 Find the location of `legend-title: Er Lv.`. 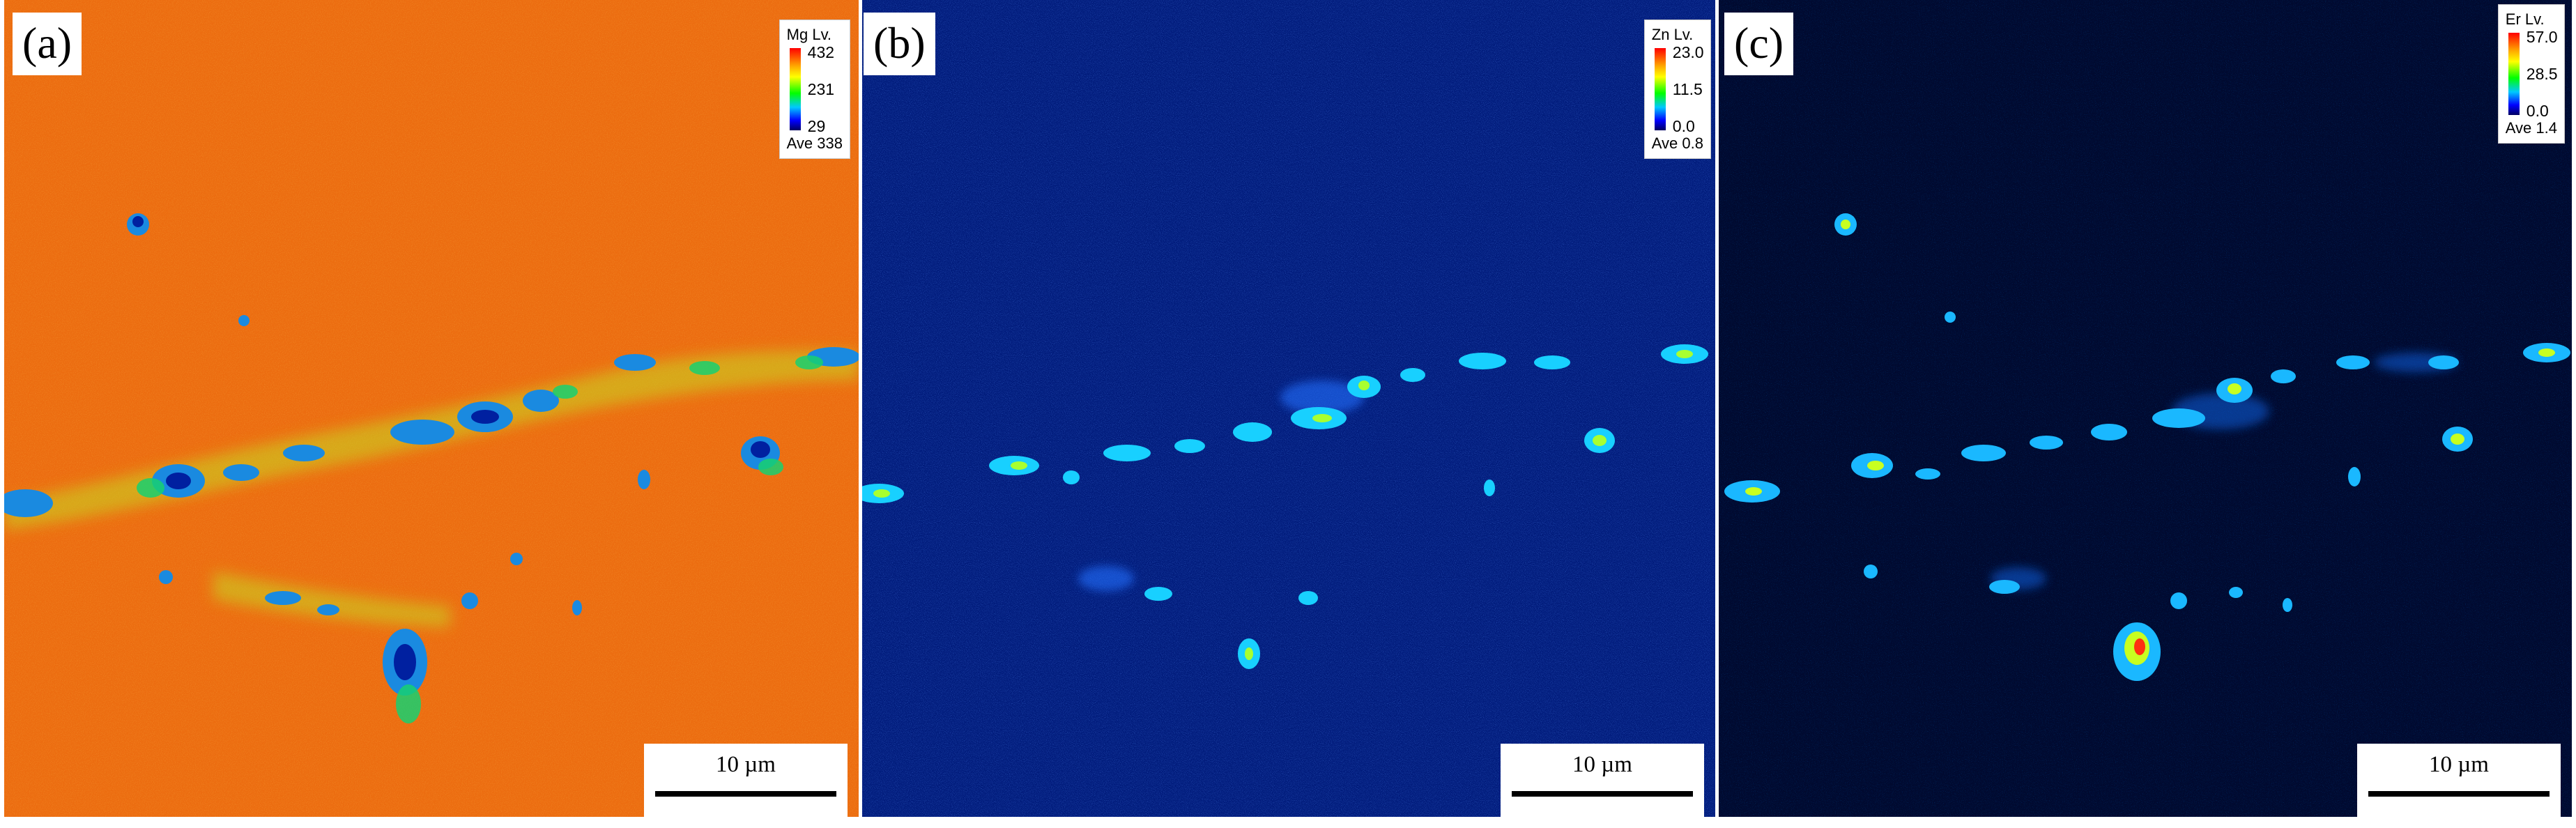

legend-title: Er Lv. is located at coordinates (2525, 19).